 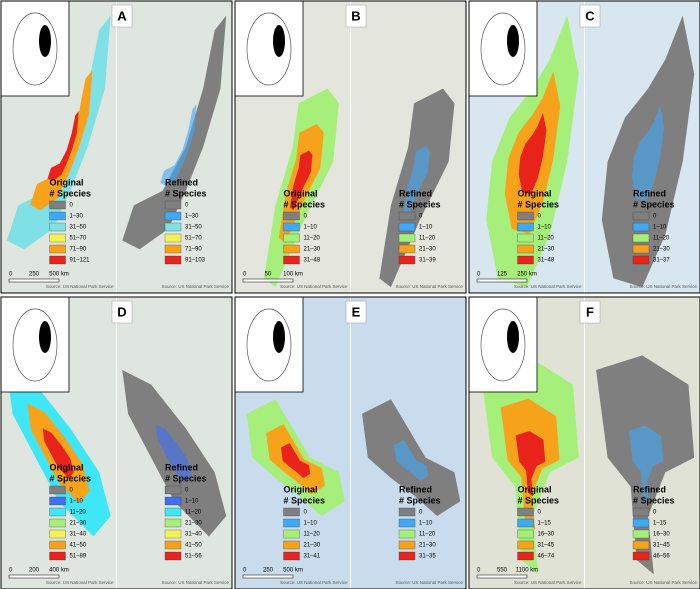 I want to click on legend-label: 31–50, so click(x=78, y=228).